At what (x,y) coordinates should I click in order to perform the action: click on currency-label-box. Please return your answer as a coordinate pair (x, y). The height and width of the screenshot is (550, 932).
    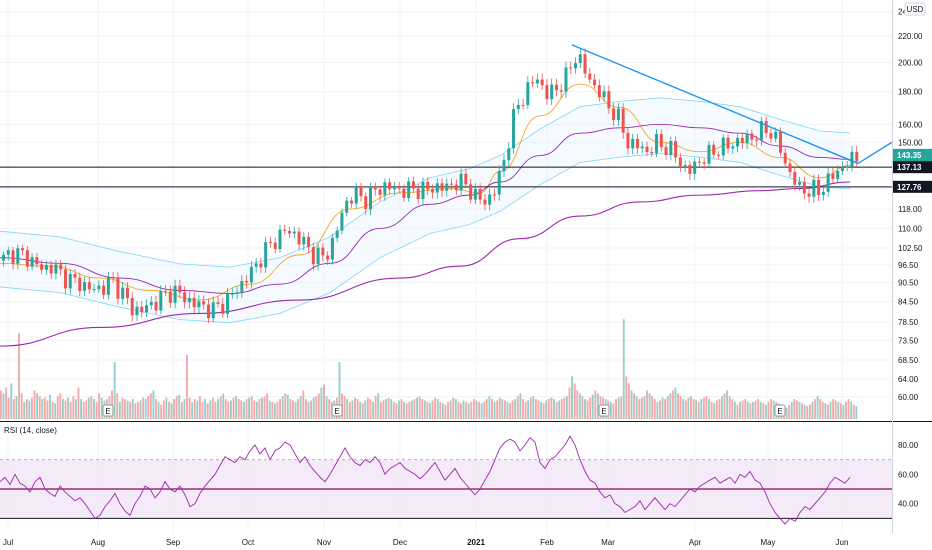
    Looking at the image, I should click on (915, 9).